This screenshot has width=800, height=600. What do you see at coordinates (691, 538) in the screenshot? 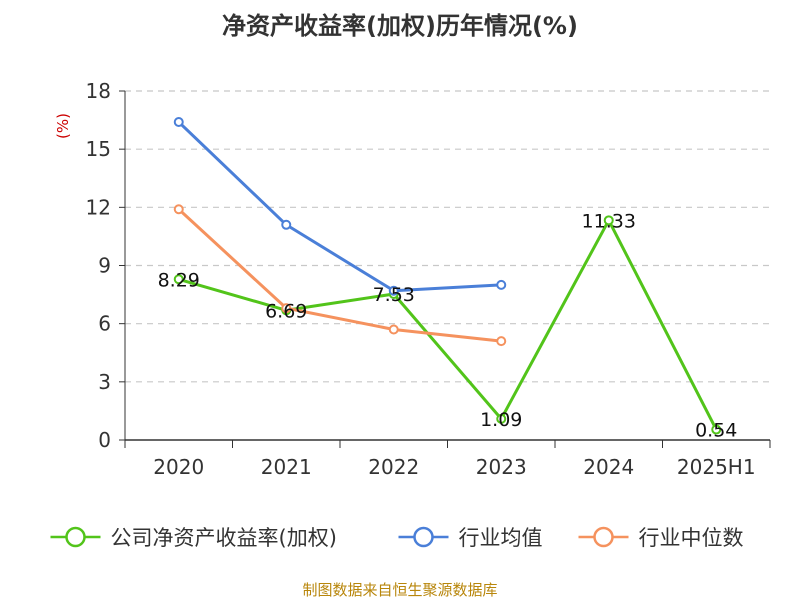
I see `legend-label: 行业中位数` at bounding box center [691, 538].